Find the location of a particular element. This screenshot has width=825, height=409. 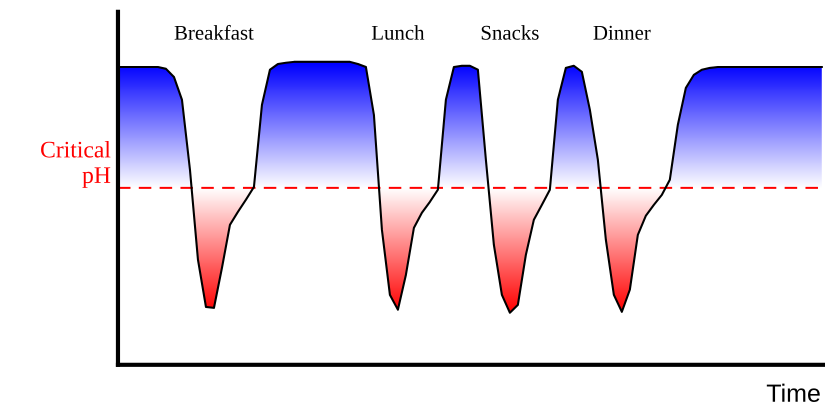

ref-line-label: Critical pH is located at coordinates (75, 164).